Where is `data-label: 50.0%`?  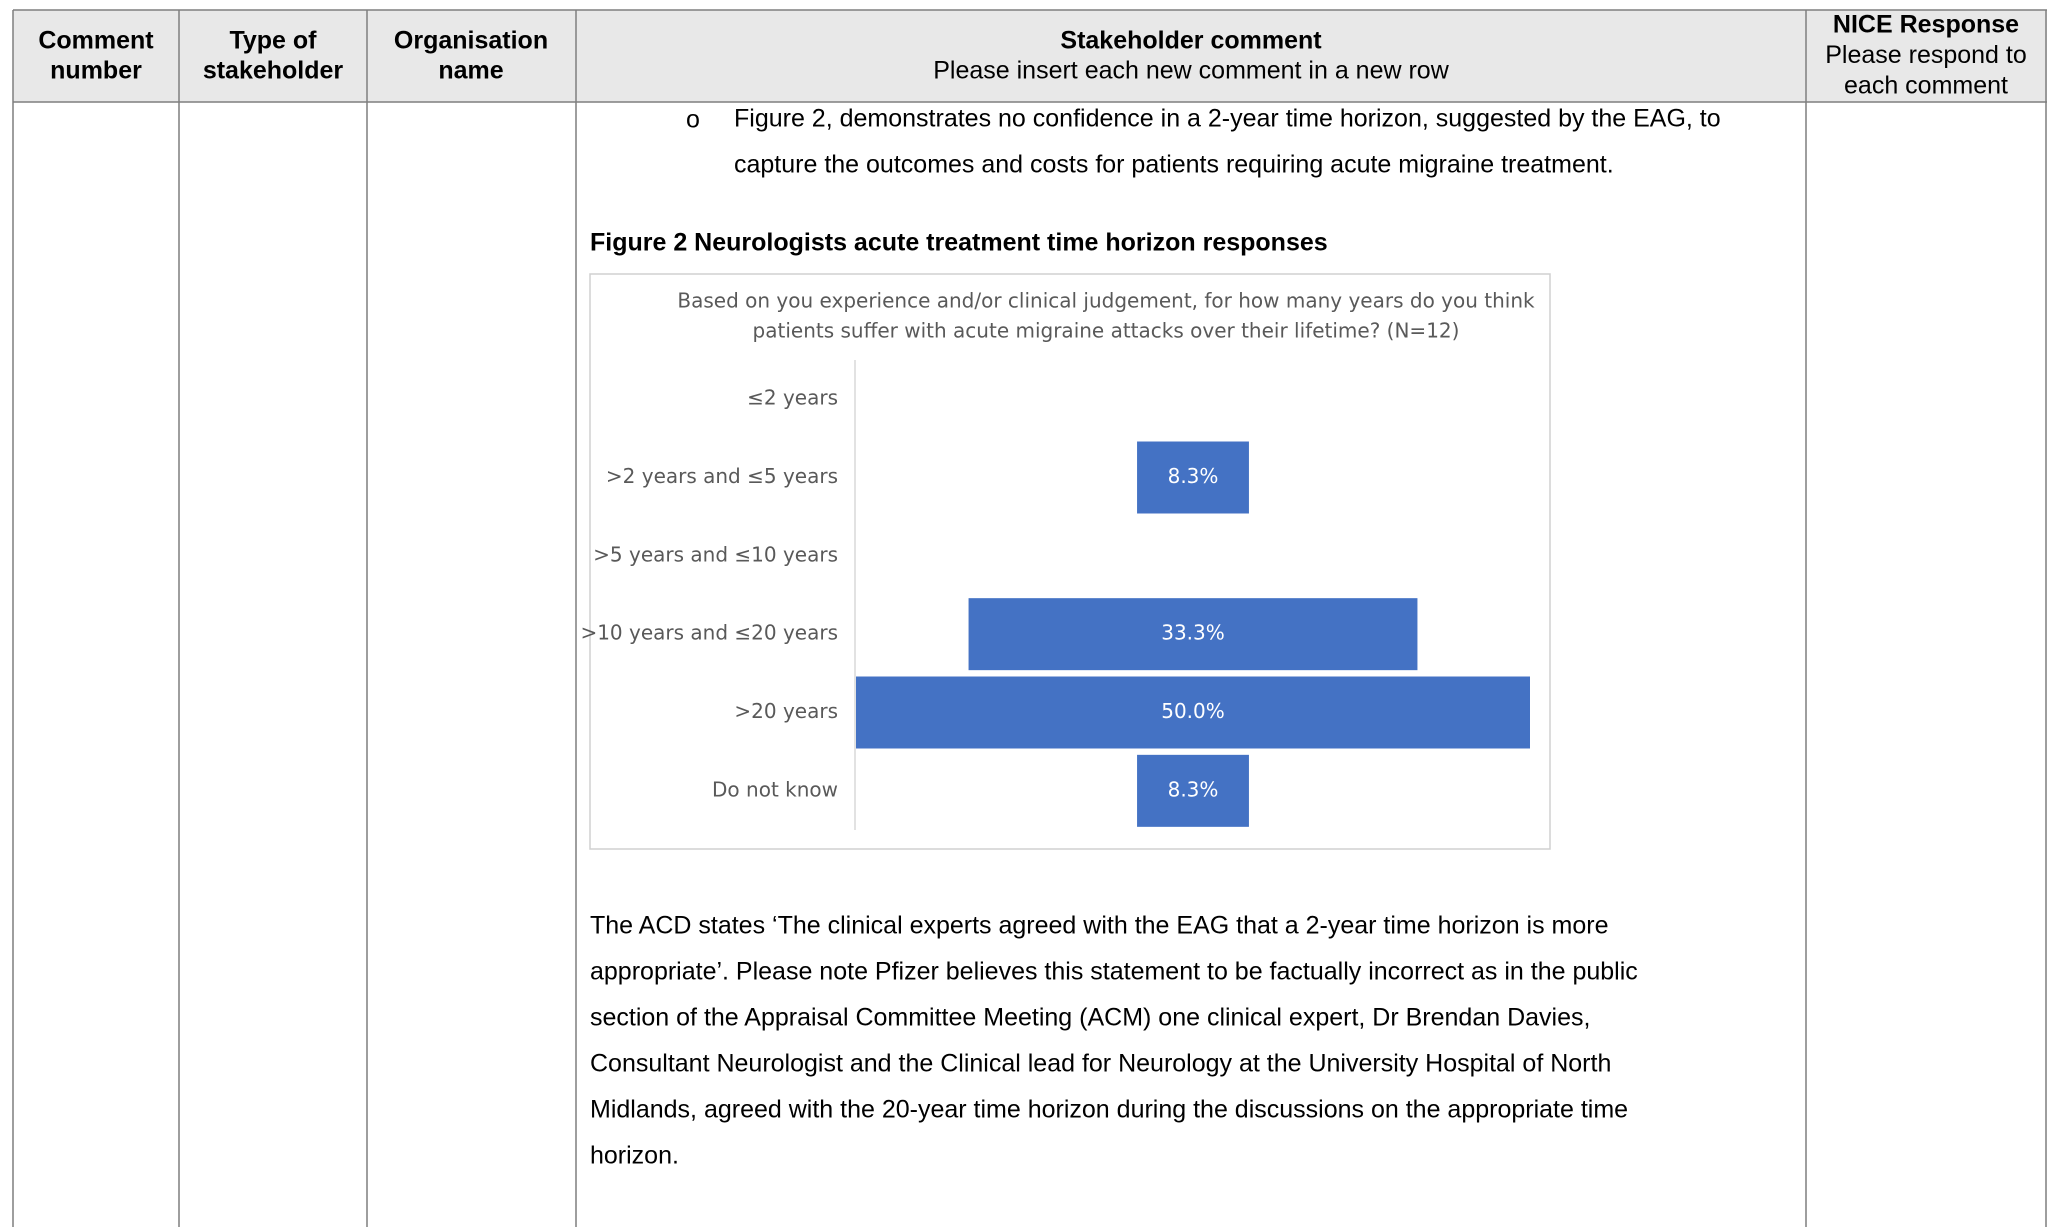
data-label: 50.0% is located at coordinates (1193, 711).